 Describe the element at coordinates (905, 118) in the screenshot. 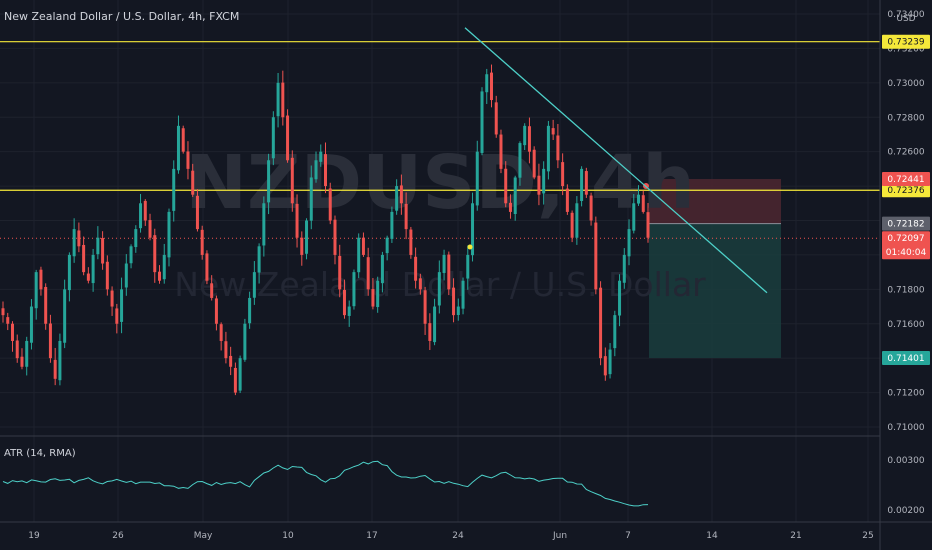

I see `price-tick-label: 0.72800` at that location.